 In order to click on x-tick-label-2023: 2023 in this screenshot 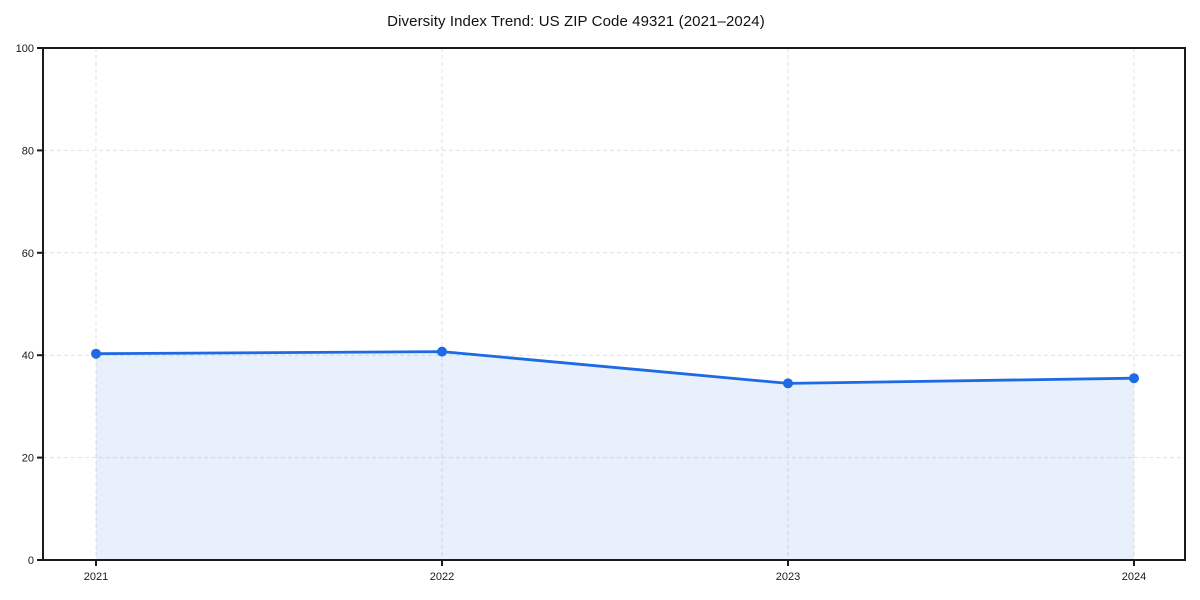, I will do `click(788, 577)`.